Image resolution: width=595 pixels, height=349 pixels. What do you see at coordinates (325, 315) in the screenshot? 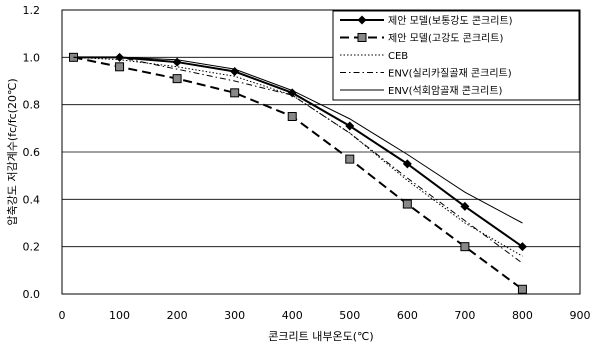
I see `x-tick-labels: 0 100 200 300 400 500 600 700 800 900` at bounding box center [325, 315].